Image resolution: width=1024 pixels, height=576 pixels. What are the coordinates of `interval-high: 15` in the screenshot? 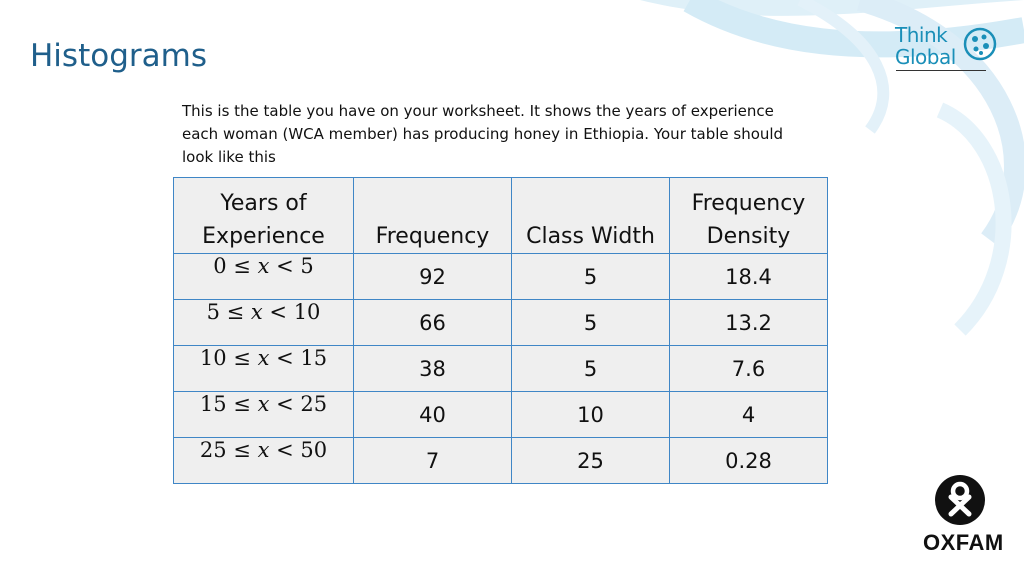 It's located at (314, 358).